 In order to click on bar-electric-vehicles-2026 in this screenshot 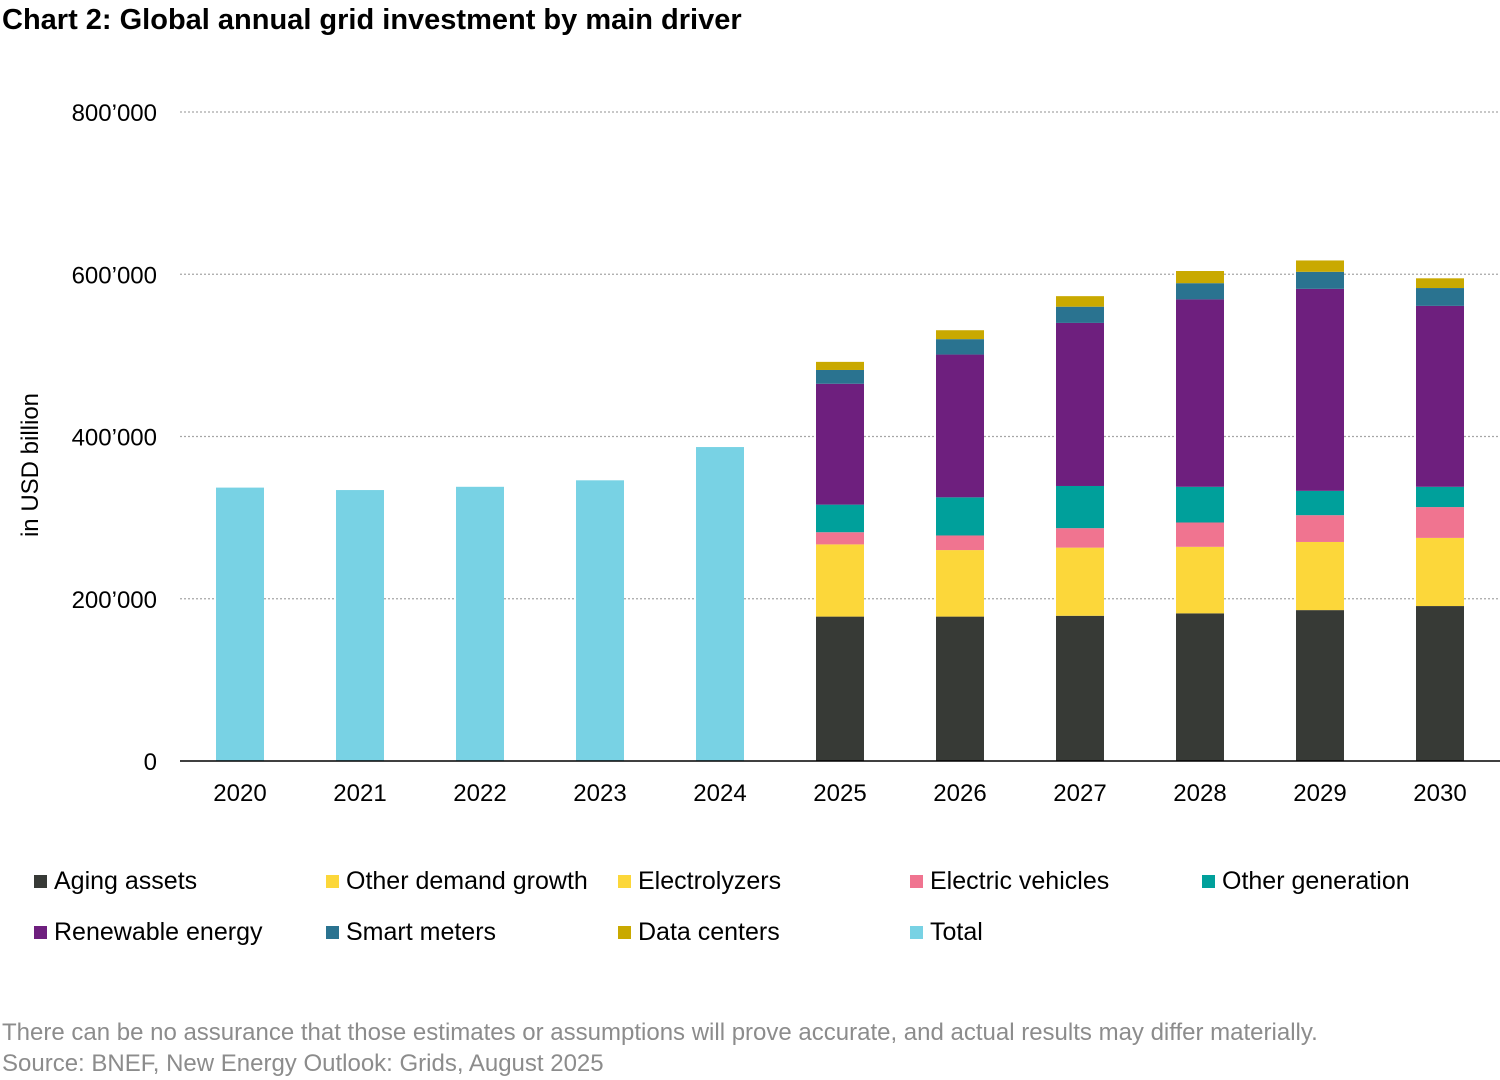, I will do `click(960, 543)`.